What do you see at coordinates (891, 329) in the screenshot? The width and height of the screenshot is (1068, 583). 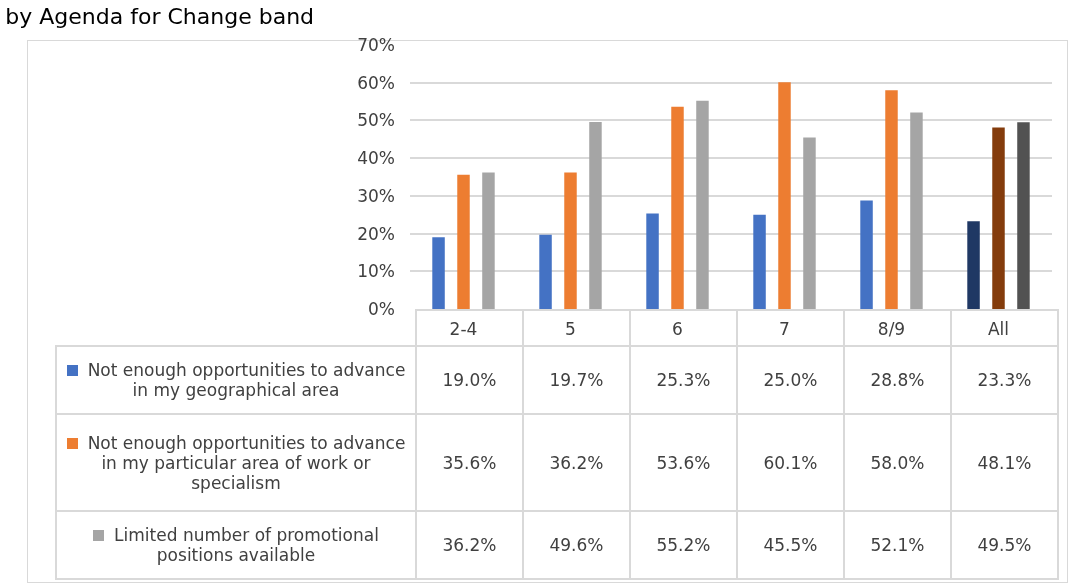 I see `x-tick-label: 8/9` at bounding box center [891, 329].